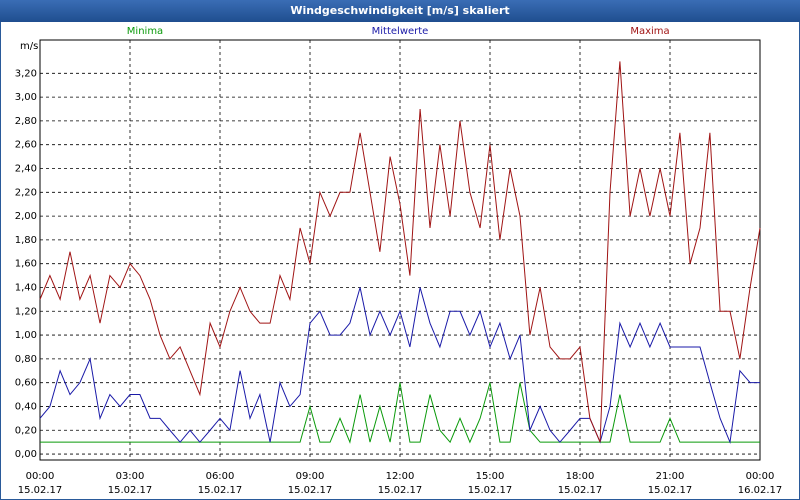  Describe the element at coordinates (26, 383) in the screenshot. I see `y-tick-label: 0,60` at that location.